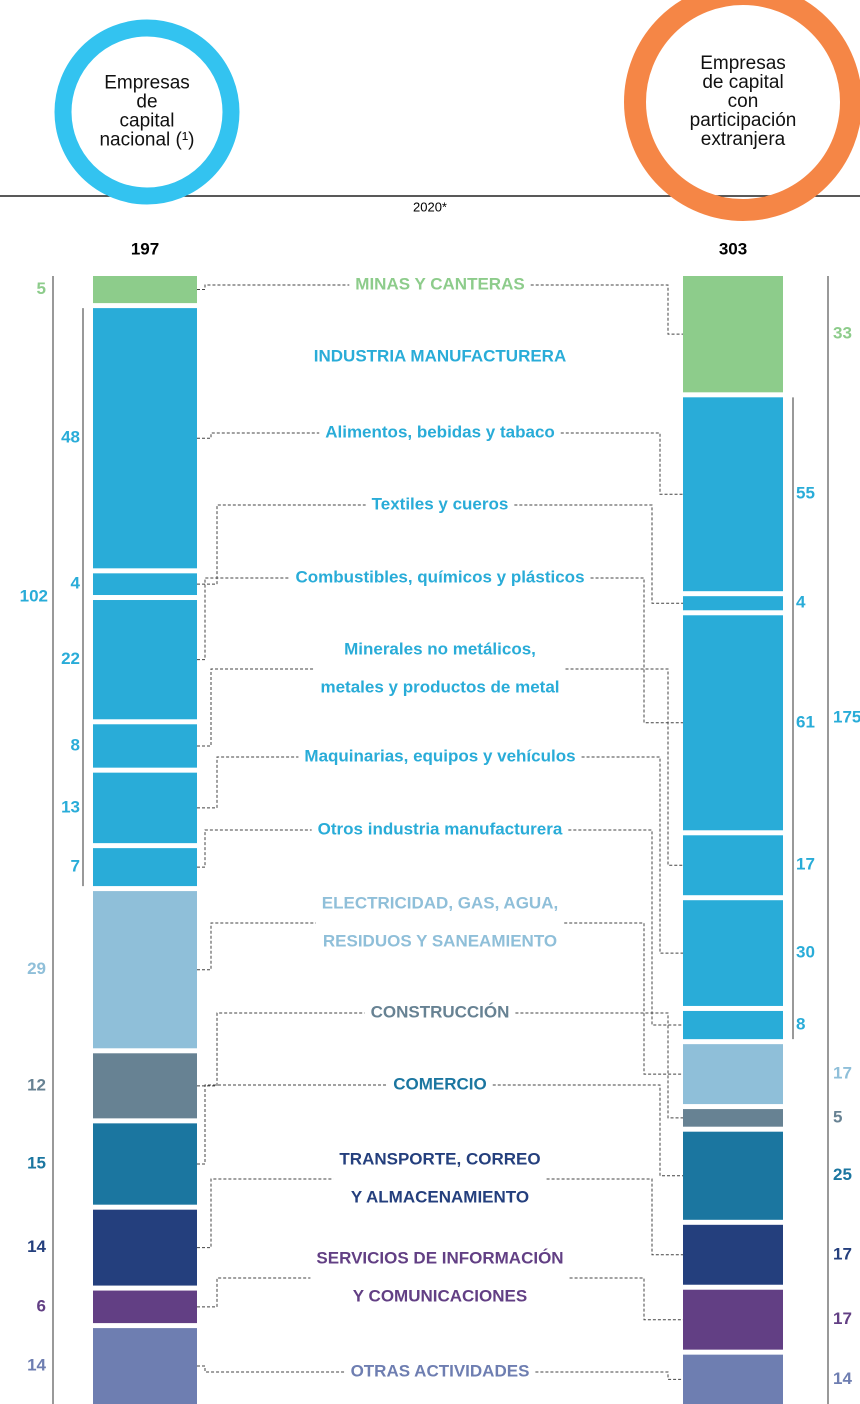 This screenshot has height=1404, width=860. What do you see at coordinates (440, 431) in the screenshot?
I see `sector-label: Alimentos, bebidas y tabaco` at bounding box center [440, 431].